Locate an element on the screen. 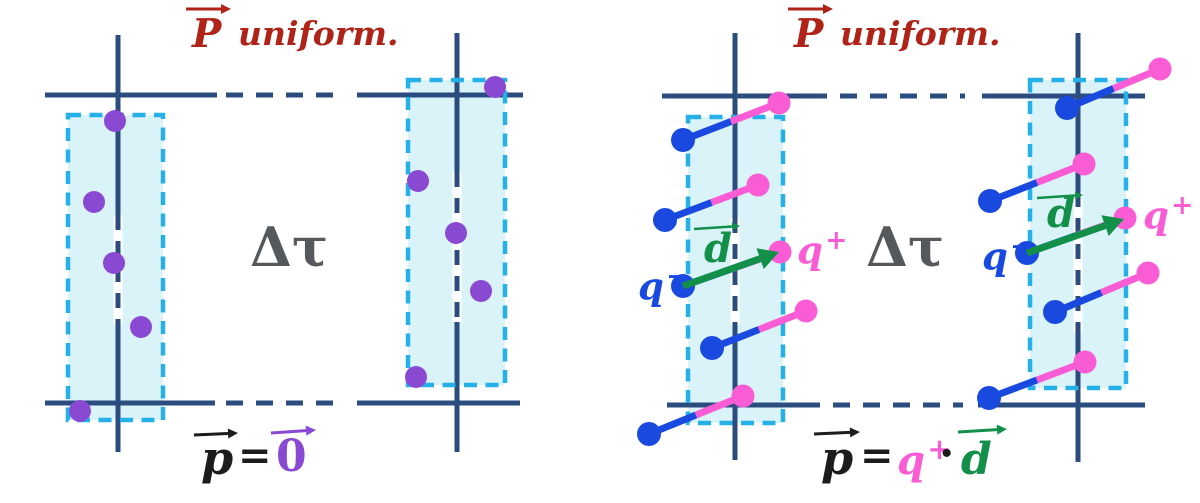  right-panel-formula-p-vector-arrow is located at coordinates (832, 433).